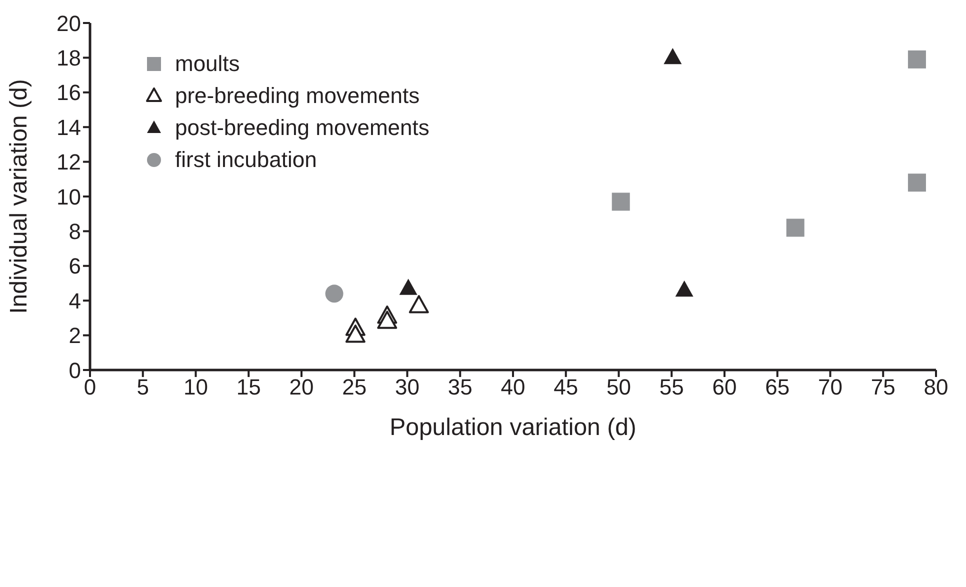 Image resolution: width=966 pixels, height=587 pixels. Describe the element at coordinates (207, 64) in the screenshot. I see `legend-label: moults` at that location.